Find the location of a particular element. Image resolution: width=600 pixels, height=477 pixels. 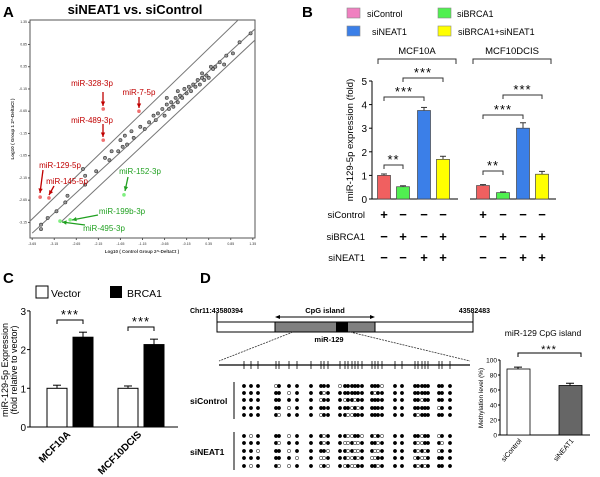

y-axis-label: miR-129-5p Expression is located at coordinates (5, 370).